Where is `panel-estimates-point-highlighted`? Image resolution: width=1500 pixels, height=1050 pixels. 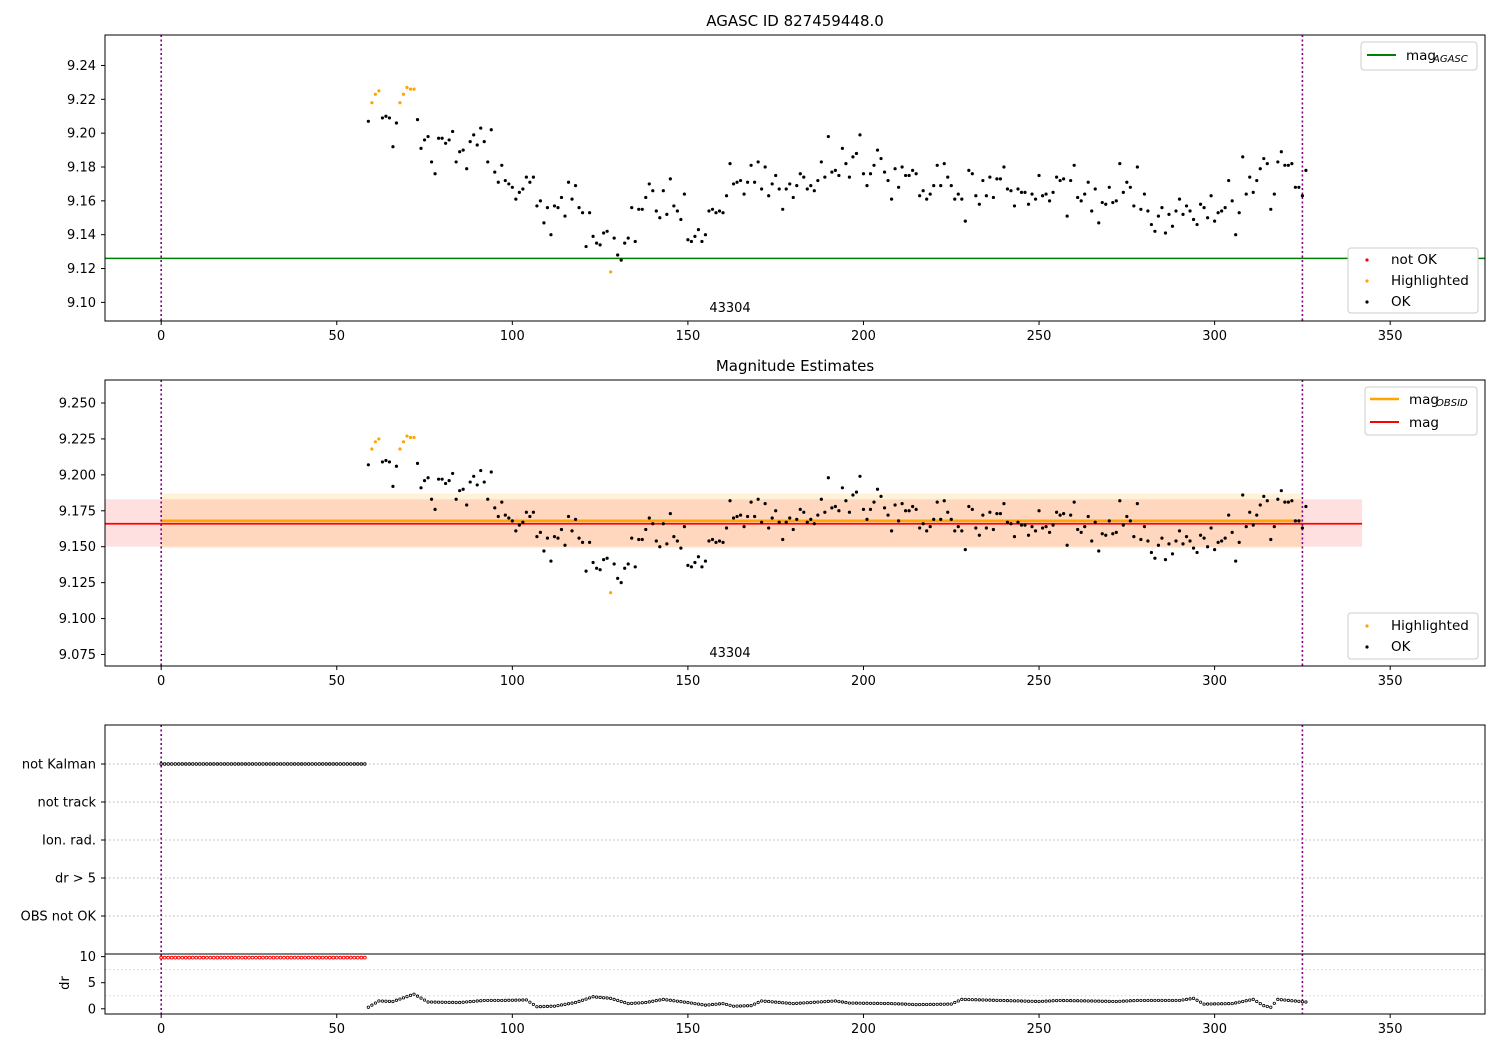
panel-estimates-point-highlighted is located at coordinates (379, 439).